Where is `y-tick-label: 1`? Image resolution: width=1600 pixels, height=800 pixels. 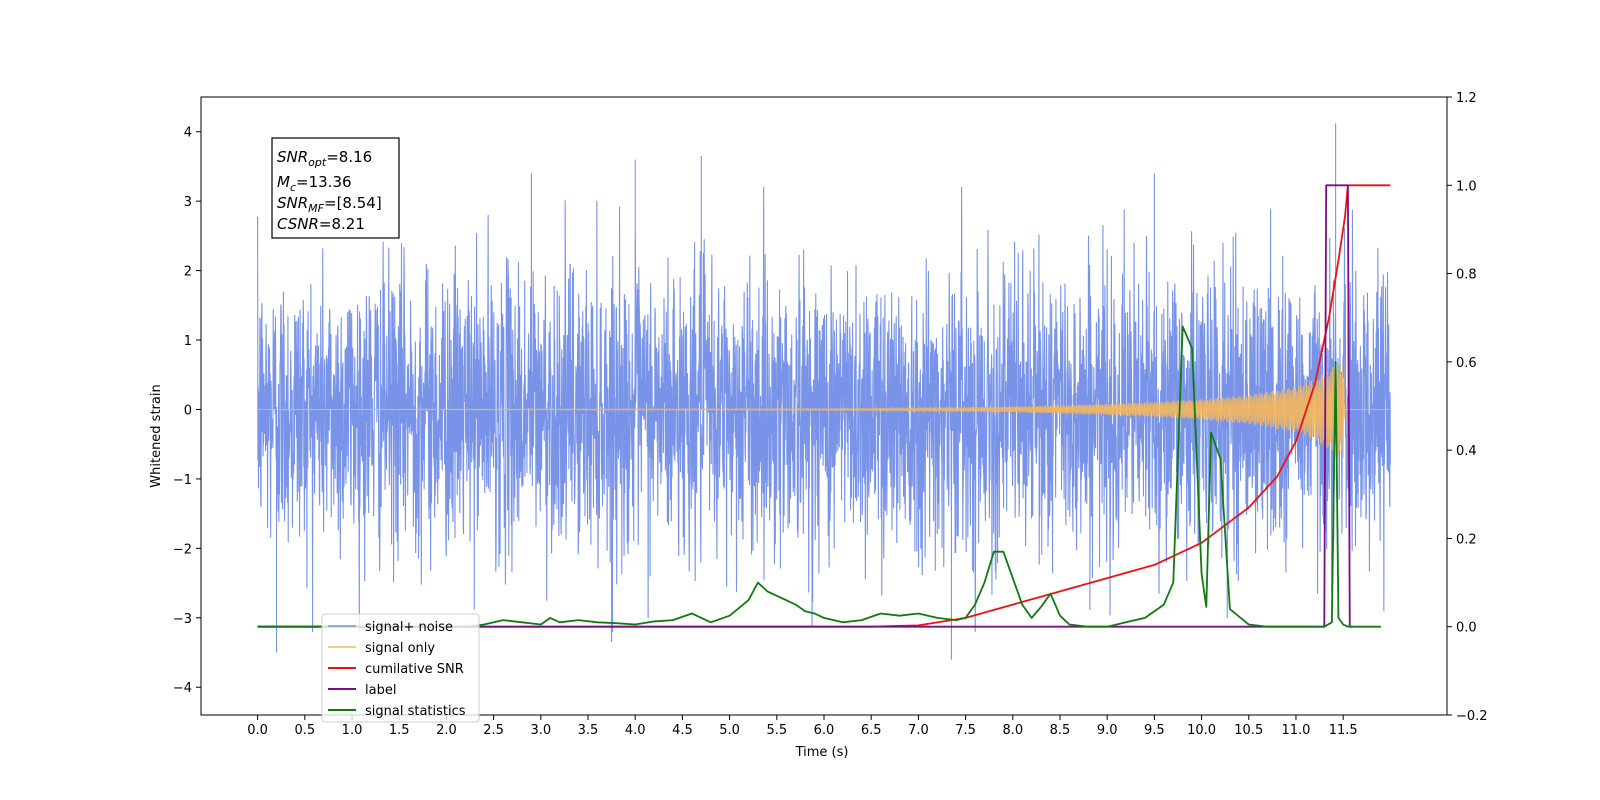
y-tick-label: 1 is located at coordinates (188, 341).